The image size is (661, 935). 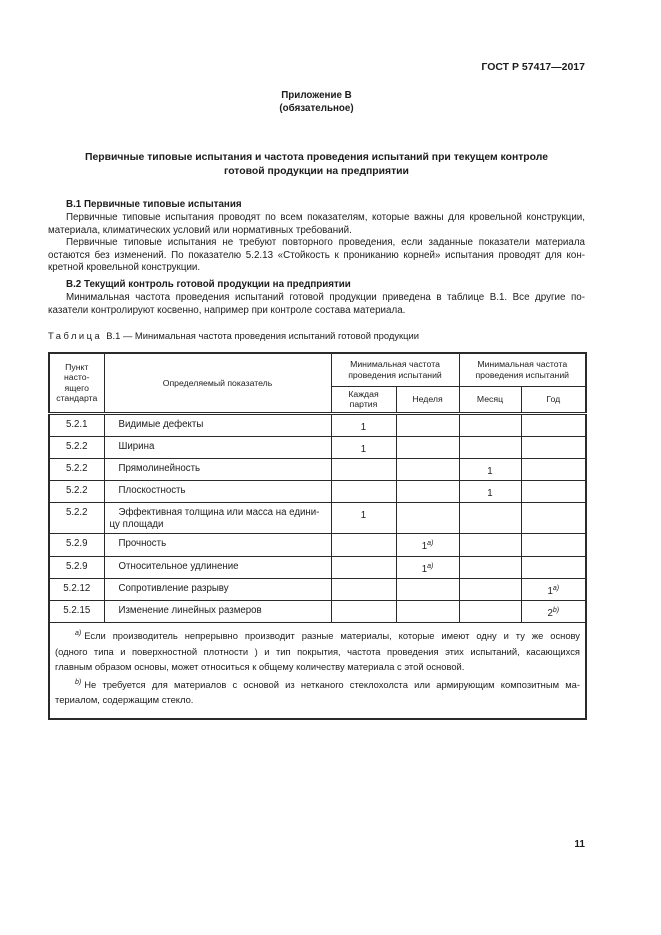 I want to click on table-row: 5.2.1 Видимые дефекты 1, so click(x=317, y=424).